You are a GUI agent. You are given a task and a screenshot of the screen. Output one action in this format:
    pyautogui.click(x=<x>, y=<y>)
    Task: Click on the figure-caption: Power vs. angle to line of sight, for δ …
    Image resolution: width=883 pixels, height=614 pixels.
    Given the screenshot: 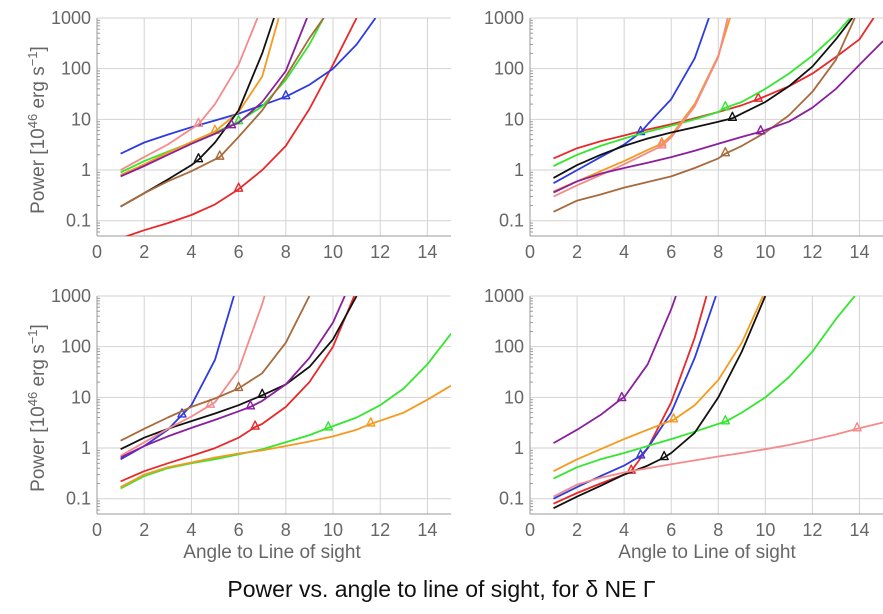 What is the action you would take?
    pyautogui.click(x=441, y=589)
    